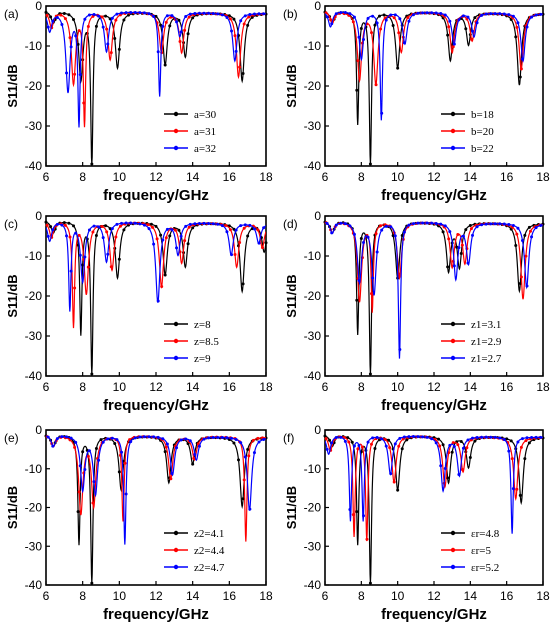 The image size is (550, 633). Describe the element at coordinates (313, 585) in the screenshot. I see `y-tick-label: -40` at that location.